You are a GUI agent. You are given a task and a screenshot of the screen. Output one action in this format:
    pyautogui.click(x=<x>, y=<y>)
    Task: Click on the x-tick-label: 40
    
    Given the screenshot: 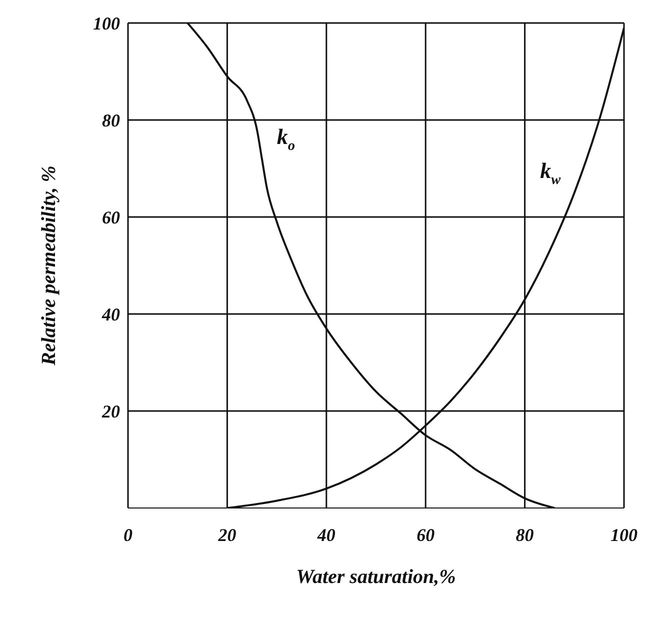 What is the action you would take?
    pyautogui.click(x=326, y=534)
    